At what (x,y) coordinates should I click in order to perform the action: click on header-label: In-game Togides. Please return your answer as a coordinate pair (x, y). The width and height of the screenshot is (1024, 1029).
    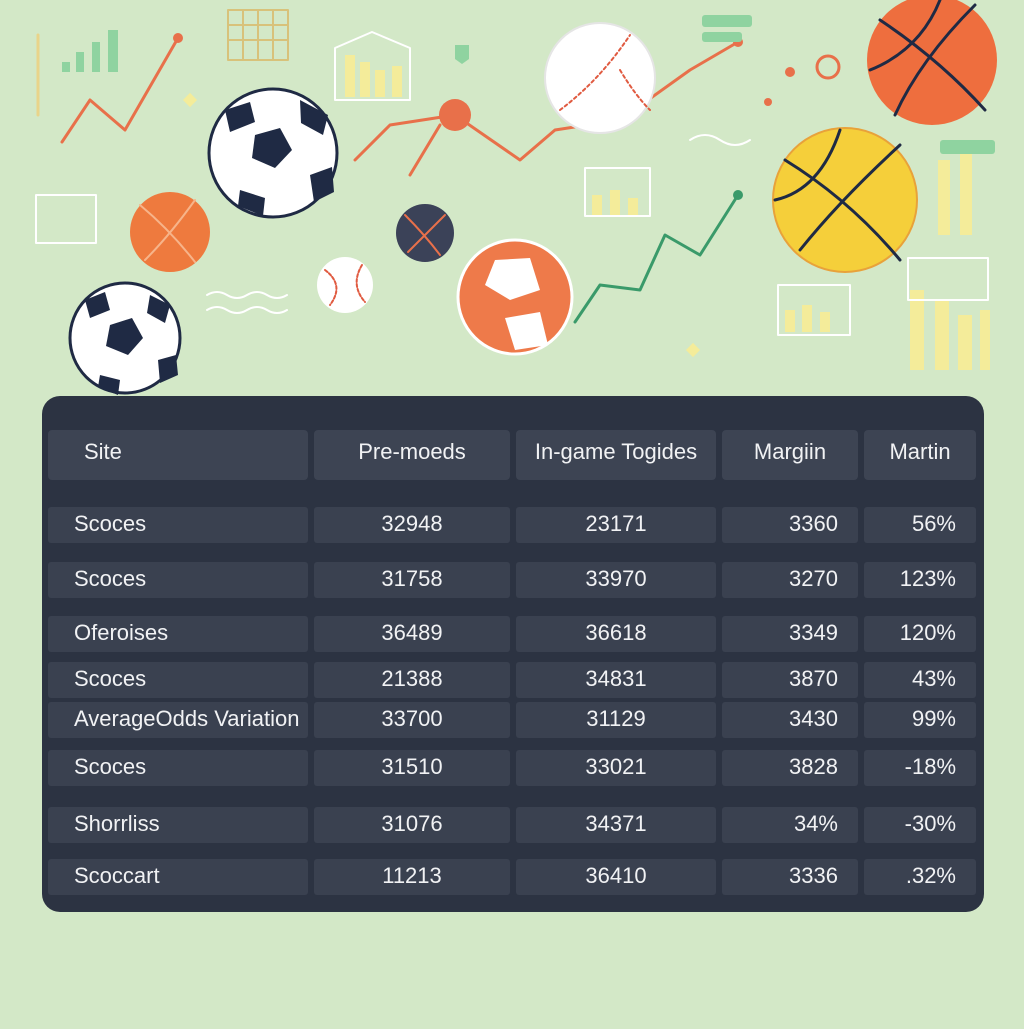
    Looking at the image, I should click on (616, 451).